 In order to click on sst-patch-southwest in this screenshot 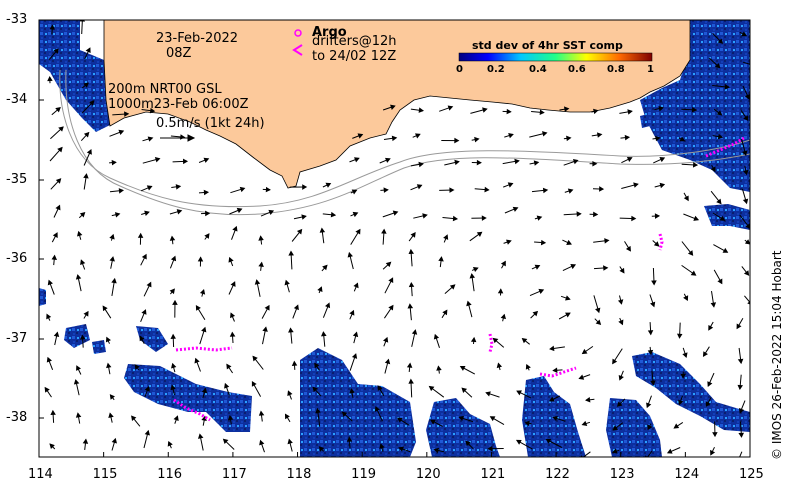, I will do `click(158, 378)`.